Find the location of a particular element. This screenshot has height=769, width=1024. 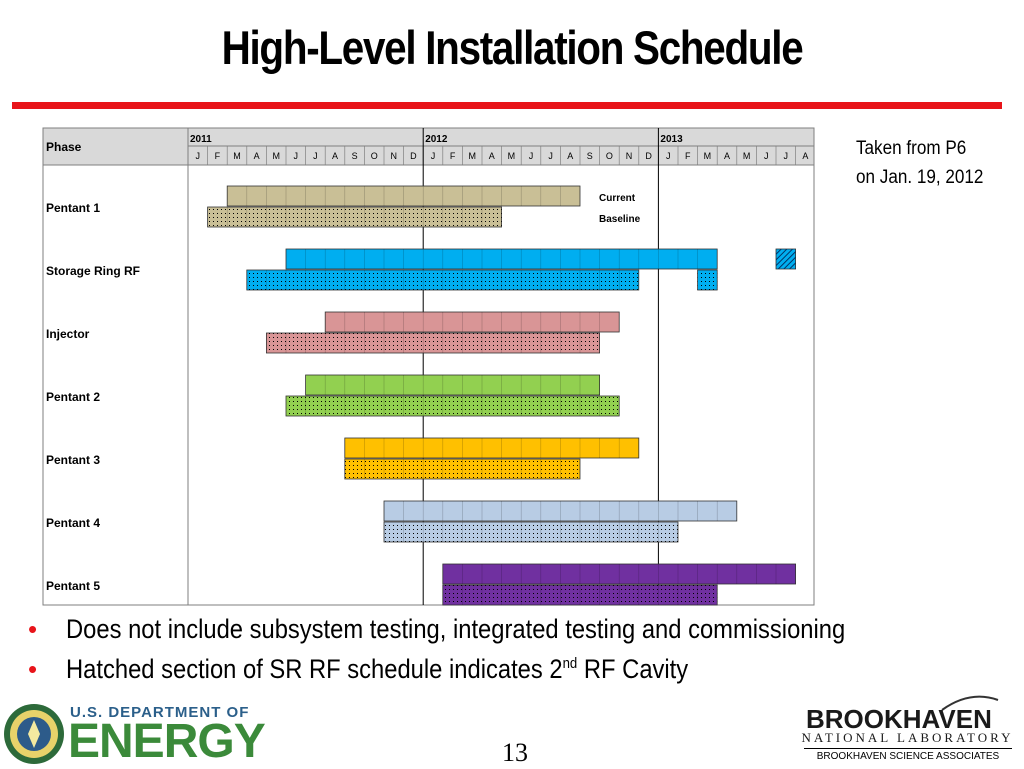

phase-label: Pentant 5 is located at coordinates (73, 586).